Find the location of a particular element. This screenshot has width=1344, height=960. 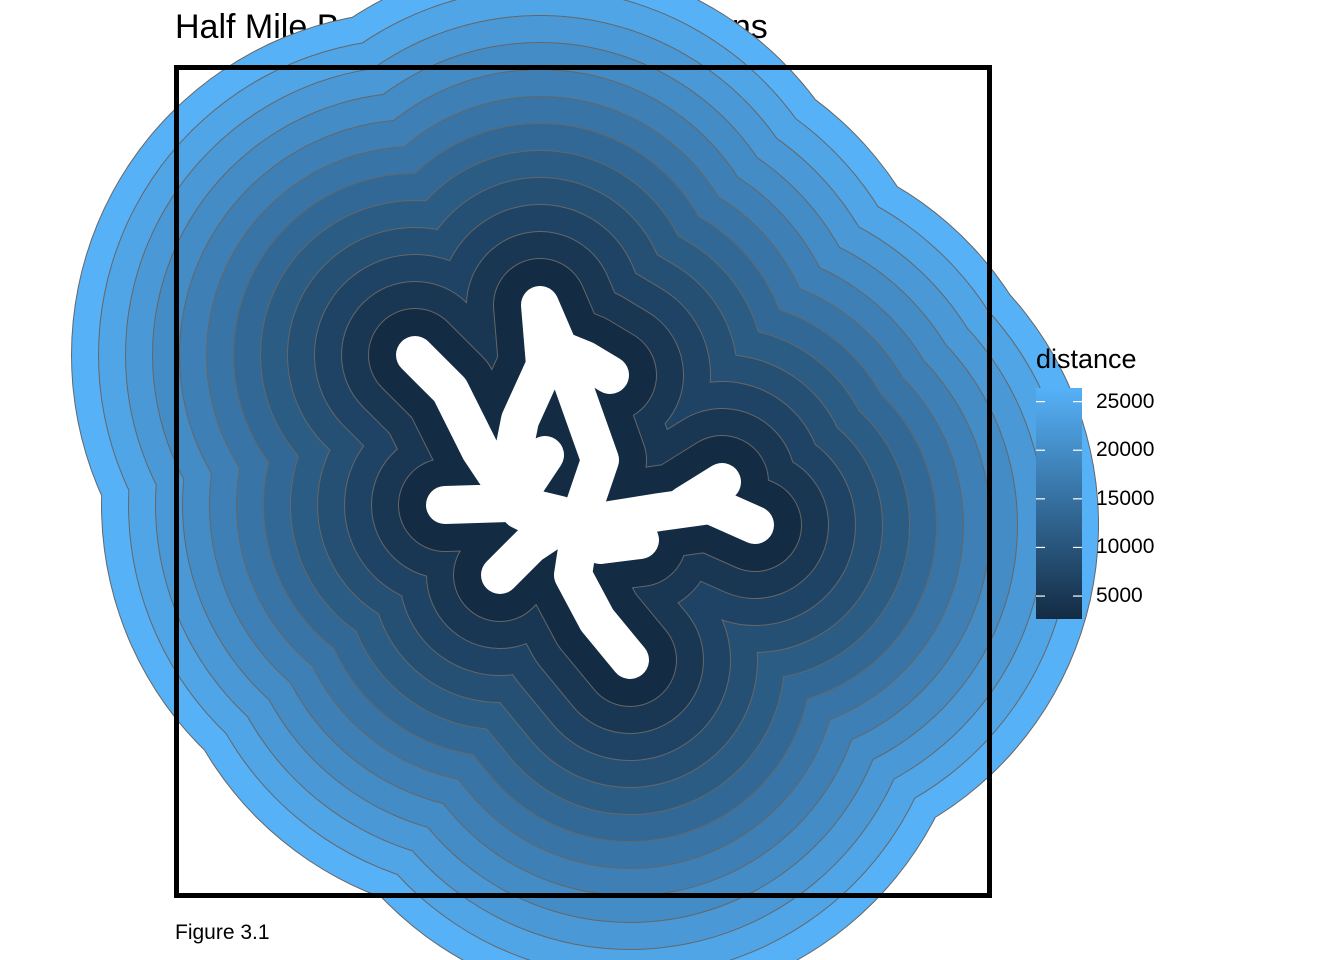

legend-title: distance is located at coordinates (1086, 359).